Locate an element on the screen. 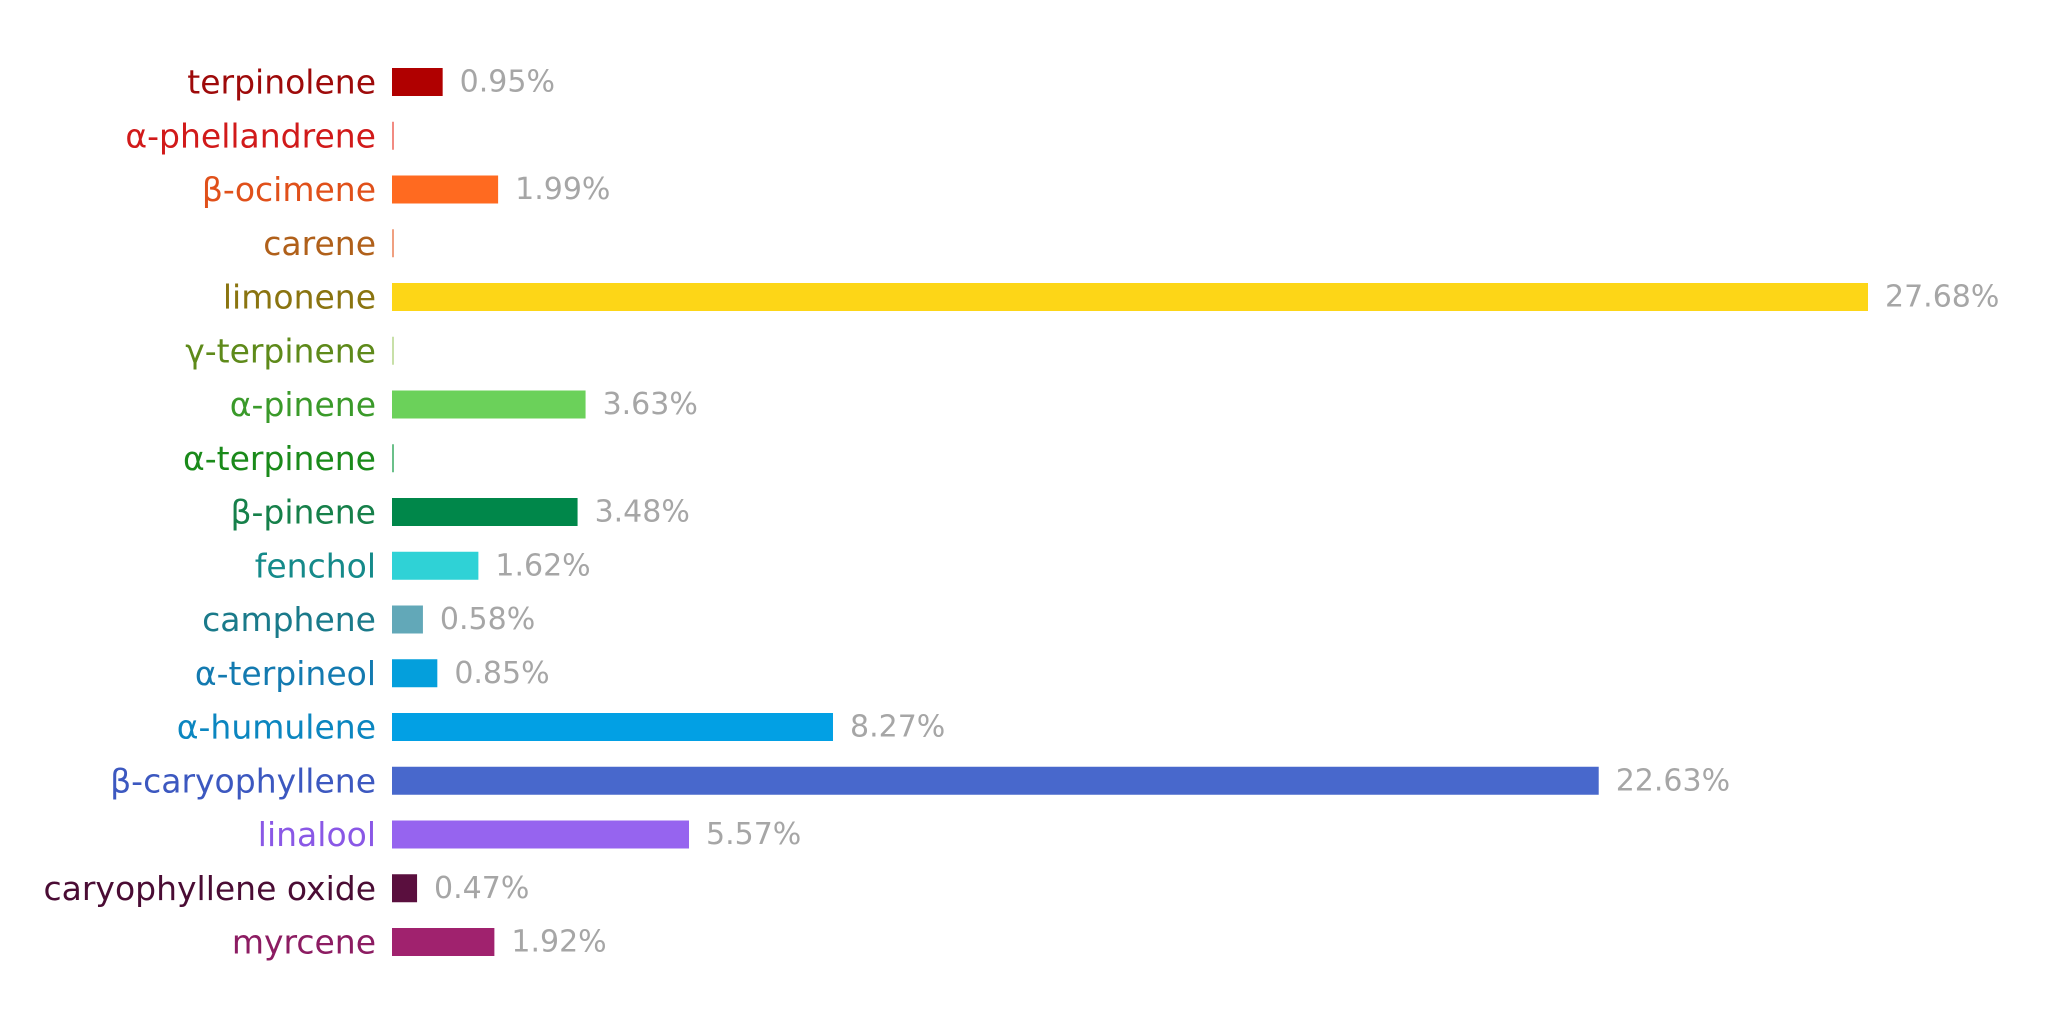 Image resolution: width=2048 pixels, height=1023 pixels. category-label: terpinolene is located at coordinates (281, 82).